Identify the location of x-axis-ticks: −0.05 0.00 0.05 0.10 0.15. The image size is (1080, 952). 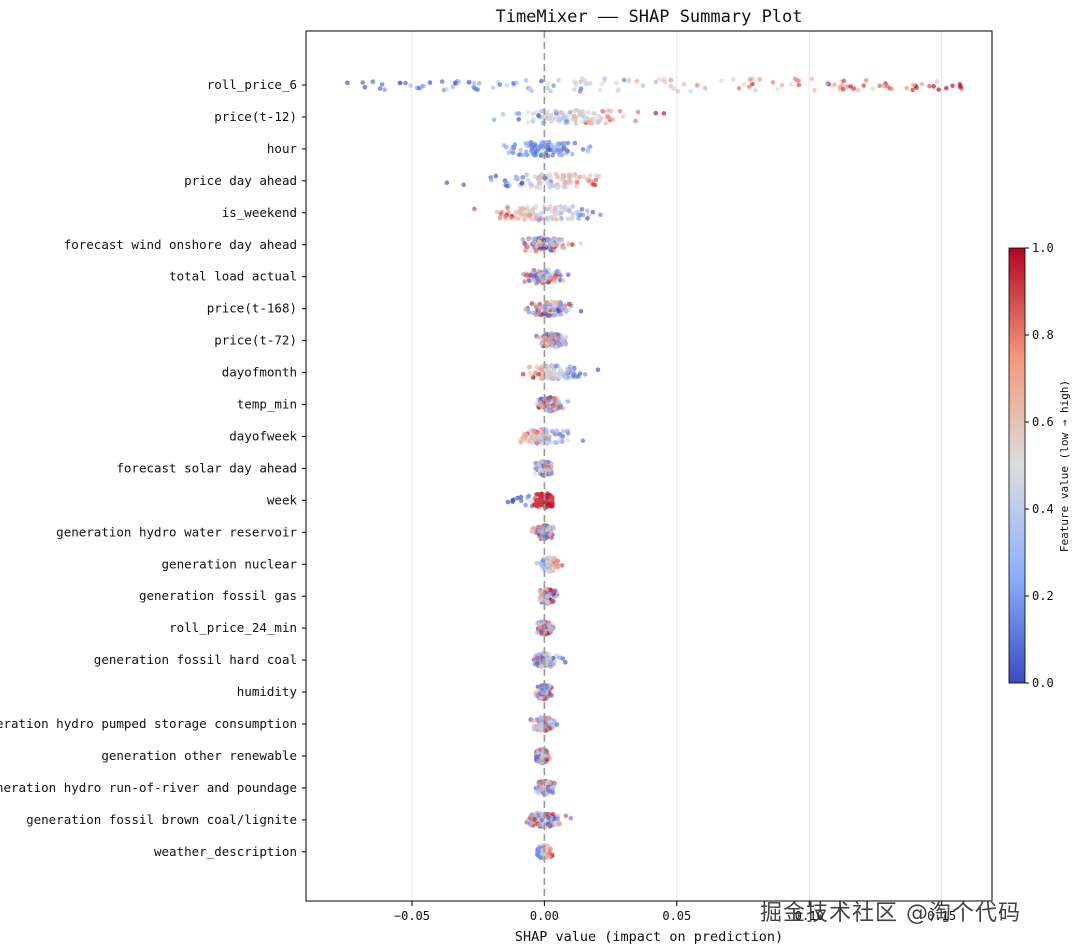
(675, 912).